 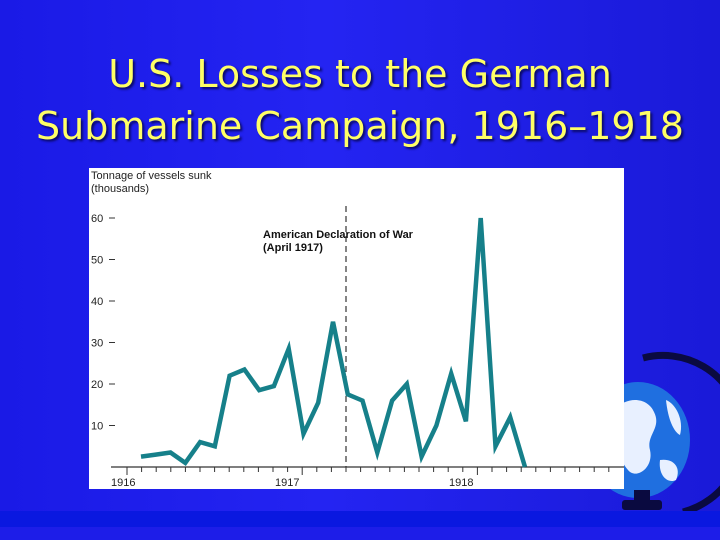 What do you see at coordinates (97, 344) in the screenshot?
I see `y-tick-label: 30` at bounding box center [97, 344].